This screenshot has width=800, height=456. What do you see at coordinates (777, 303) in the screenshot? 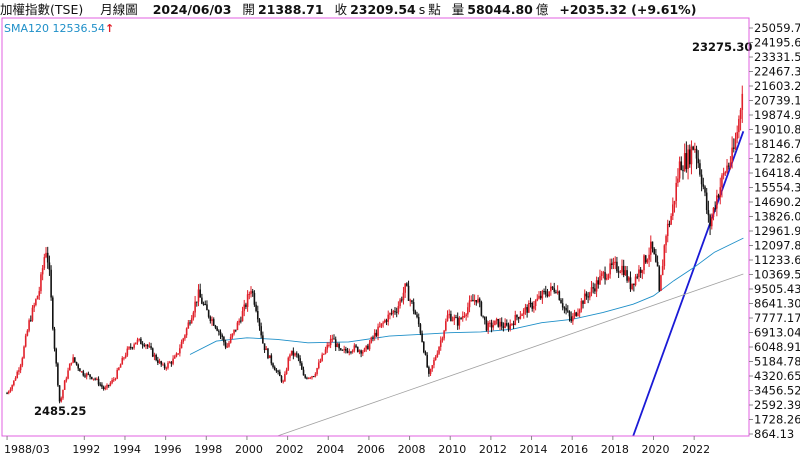
I see `y-tick-label: 8641.30` at bounding box center [777, 303].